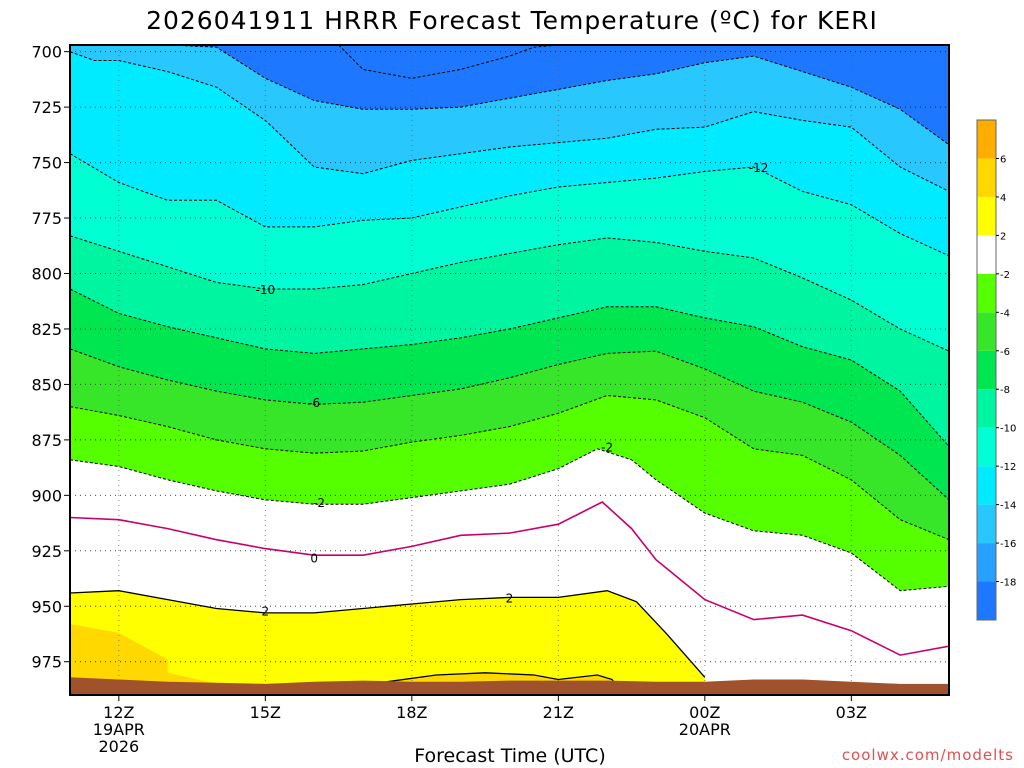 The width and height of the screenshot is (1024, 768). What do you see at coordinates (46, 52) in the screenshot?
I see `y-tick-label: 700` at bounding box center [46, 52].